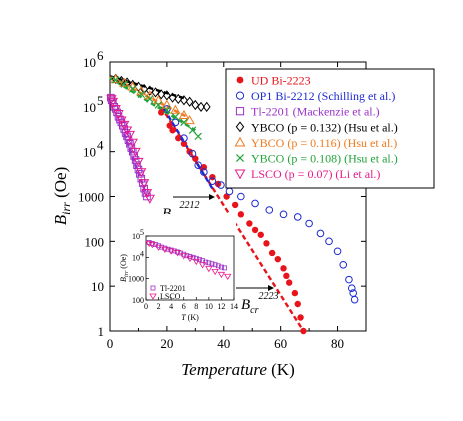 The height and width of the screenshot is (421, 463). What do you see at coordinates (173, 288) in the screenshot?
I see `inset-legend-label: Tl-2201` at bounding box center [173, 288].